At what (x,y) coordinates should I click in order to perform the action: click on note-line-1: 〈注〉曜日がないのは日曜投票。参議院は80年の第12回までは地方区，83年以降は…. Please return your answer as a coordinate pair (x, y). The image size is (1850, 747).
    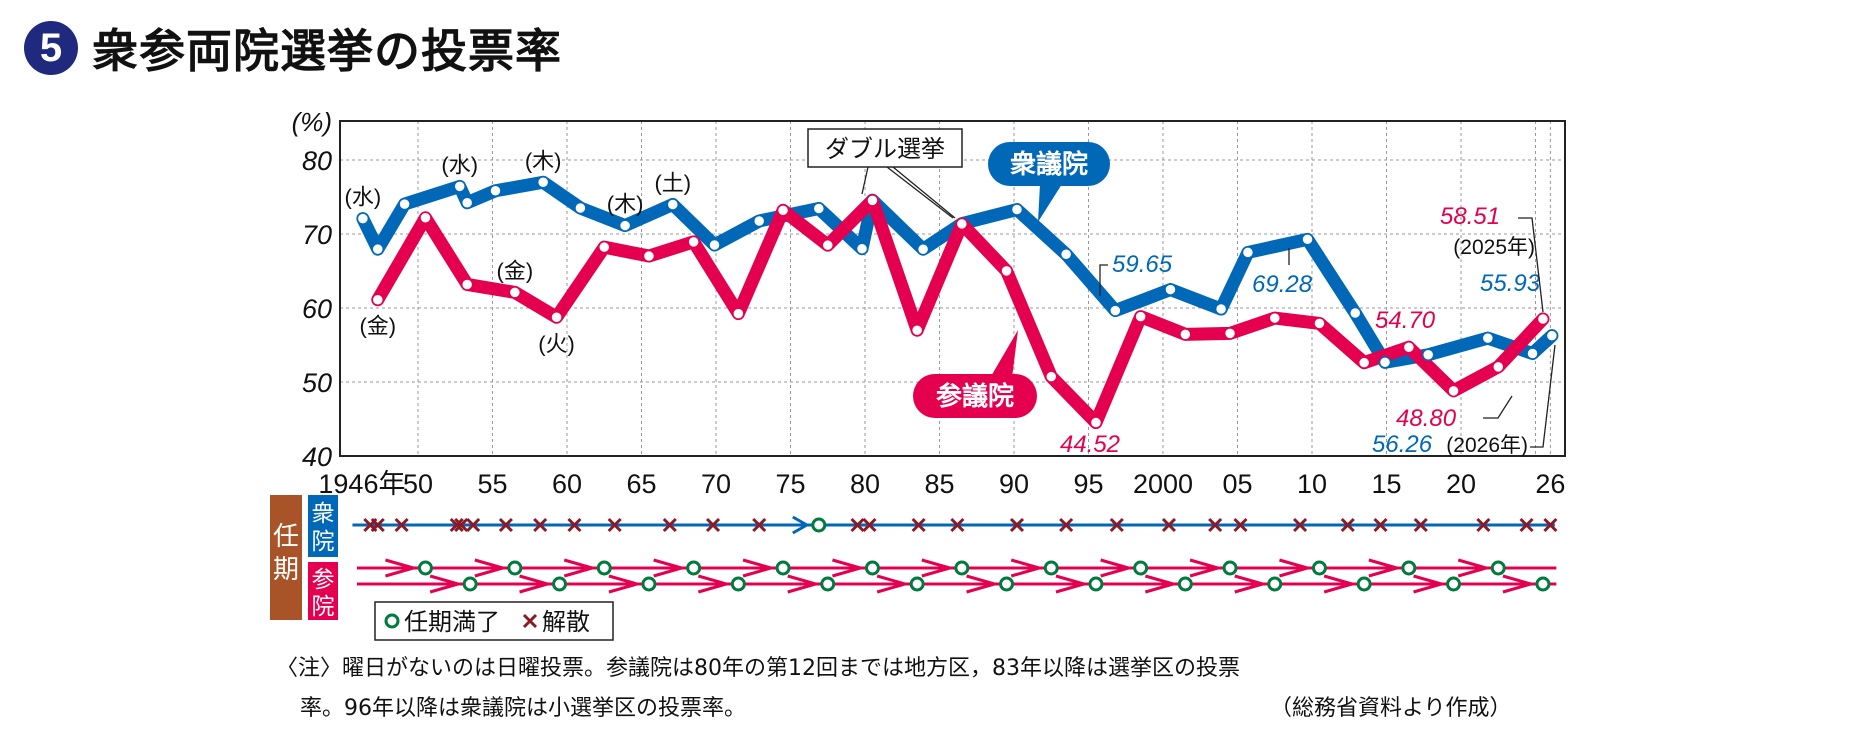
    Looking at the image, I should click on (758, 668).